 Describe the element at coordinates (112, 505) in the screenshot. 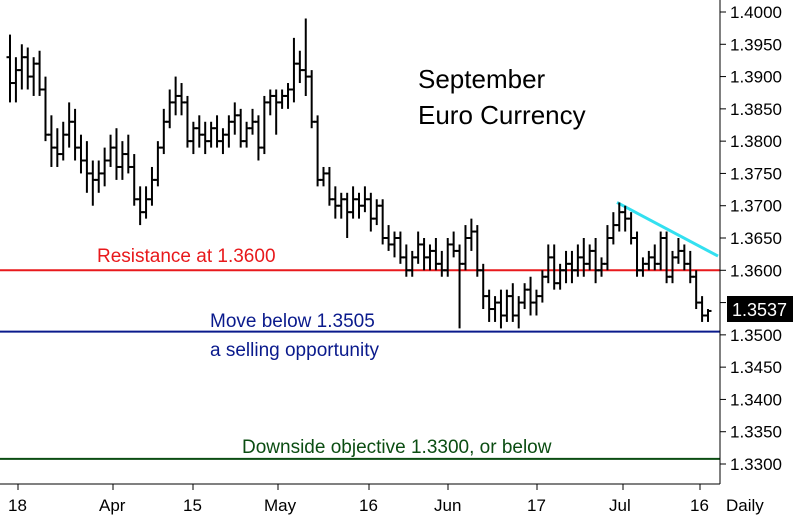

I see `x-tick-label: Apr` at that location.